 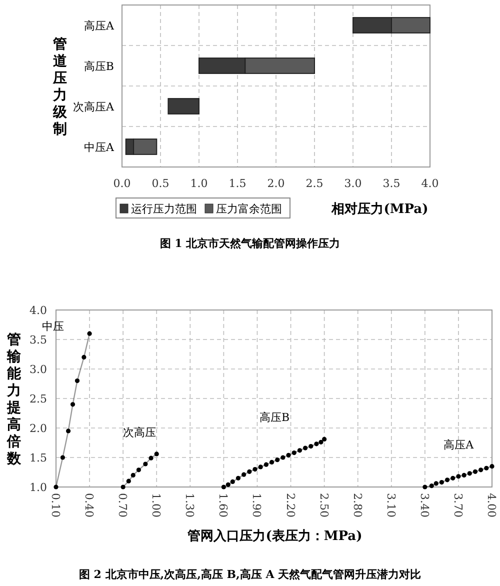 What do you see at coordinates (424, 505) in the screenshot?
I see `x-tick-label: 3.40` at bounding box center [424, 505].